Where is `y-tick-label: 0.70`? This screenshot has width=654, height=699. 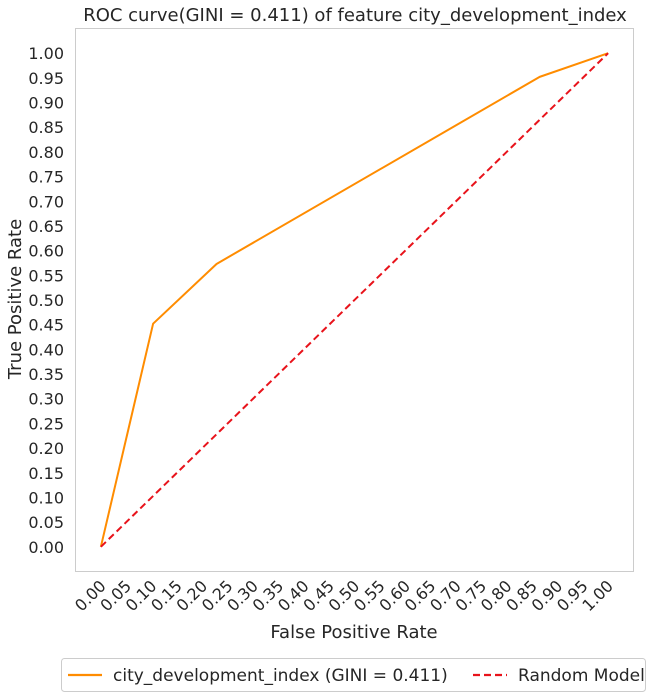 y-tick-label: 0.70 is located at coordinates (46, 201).